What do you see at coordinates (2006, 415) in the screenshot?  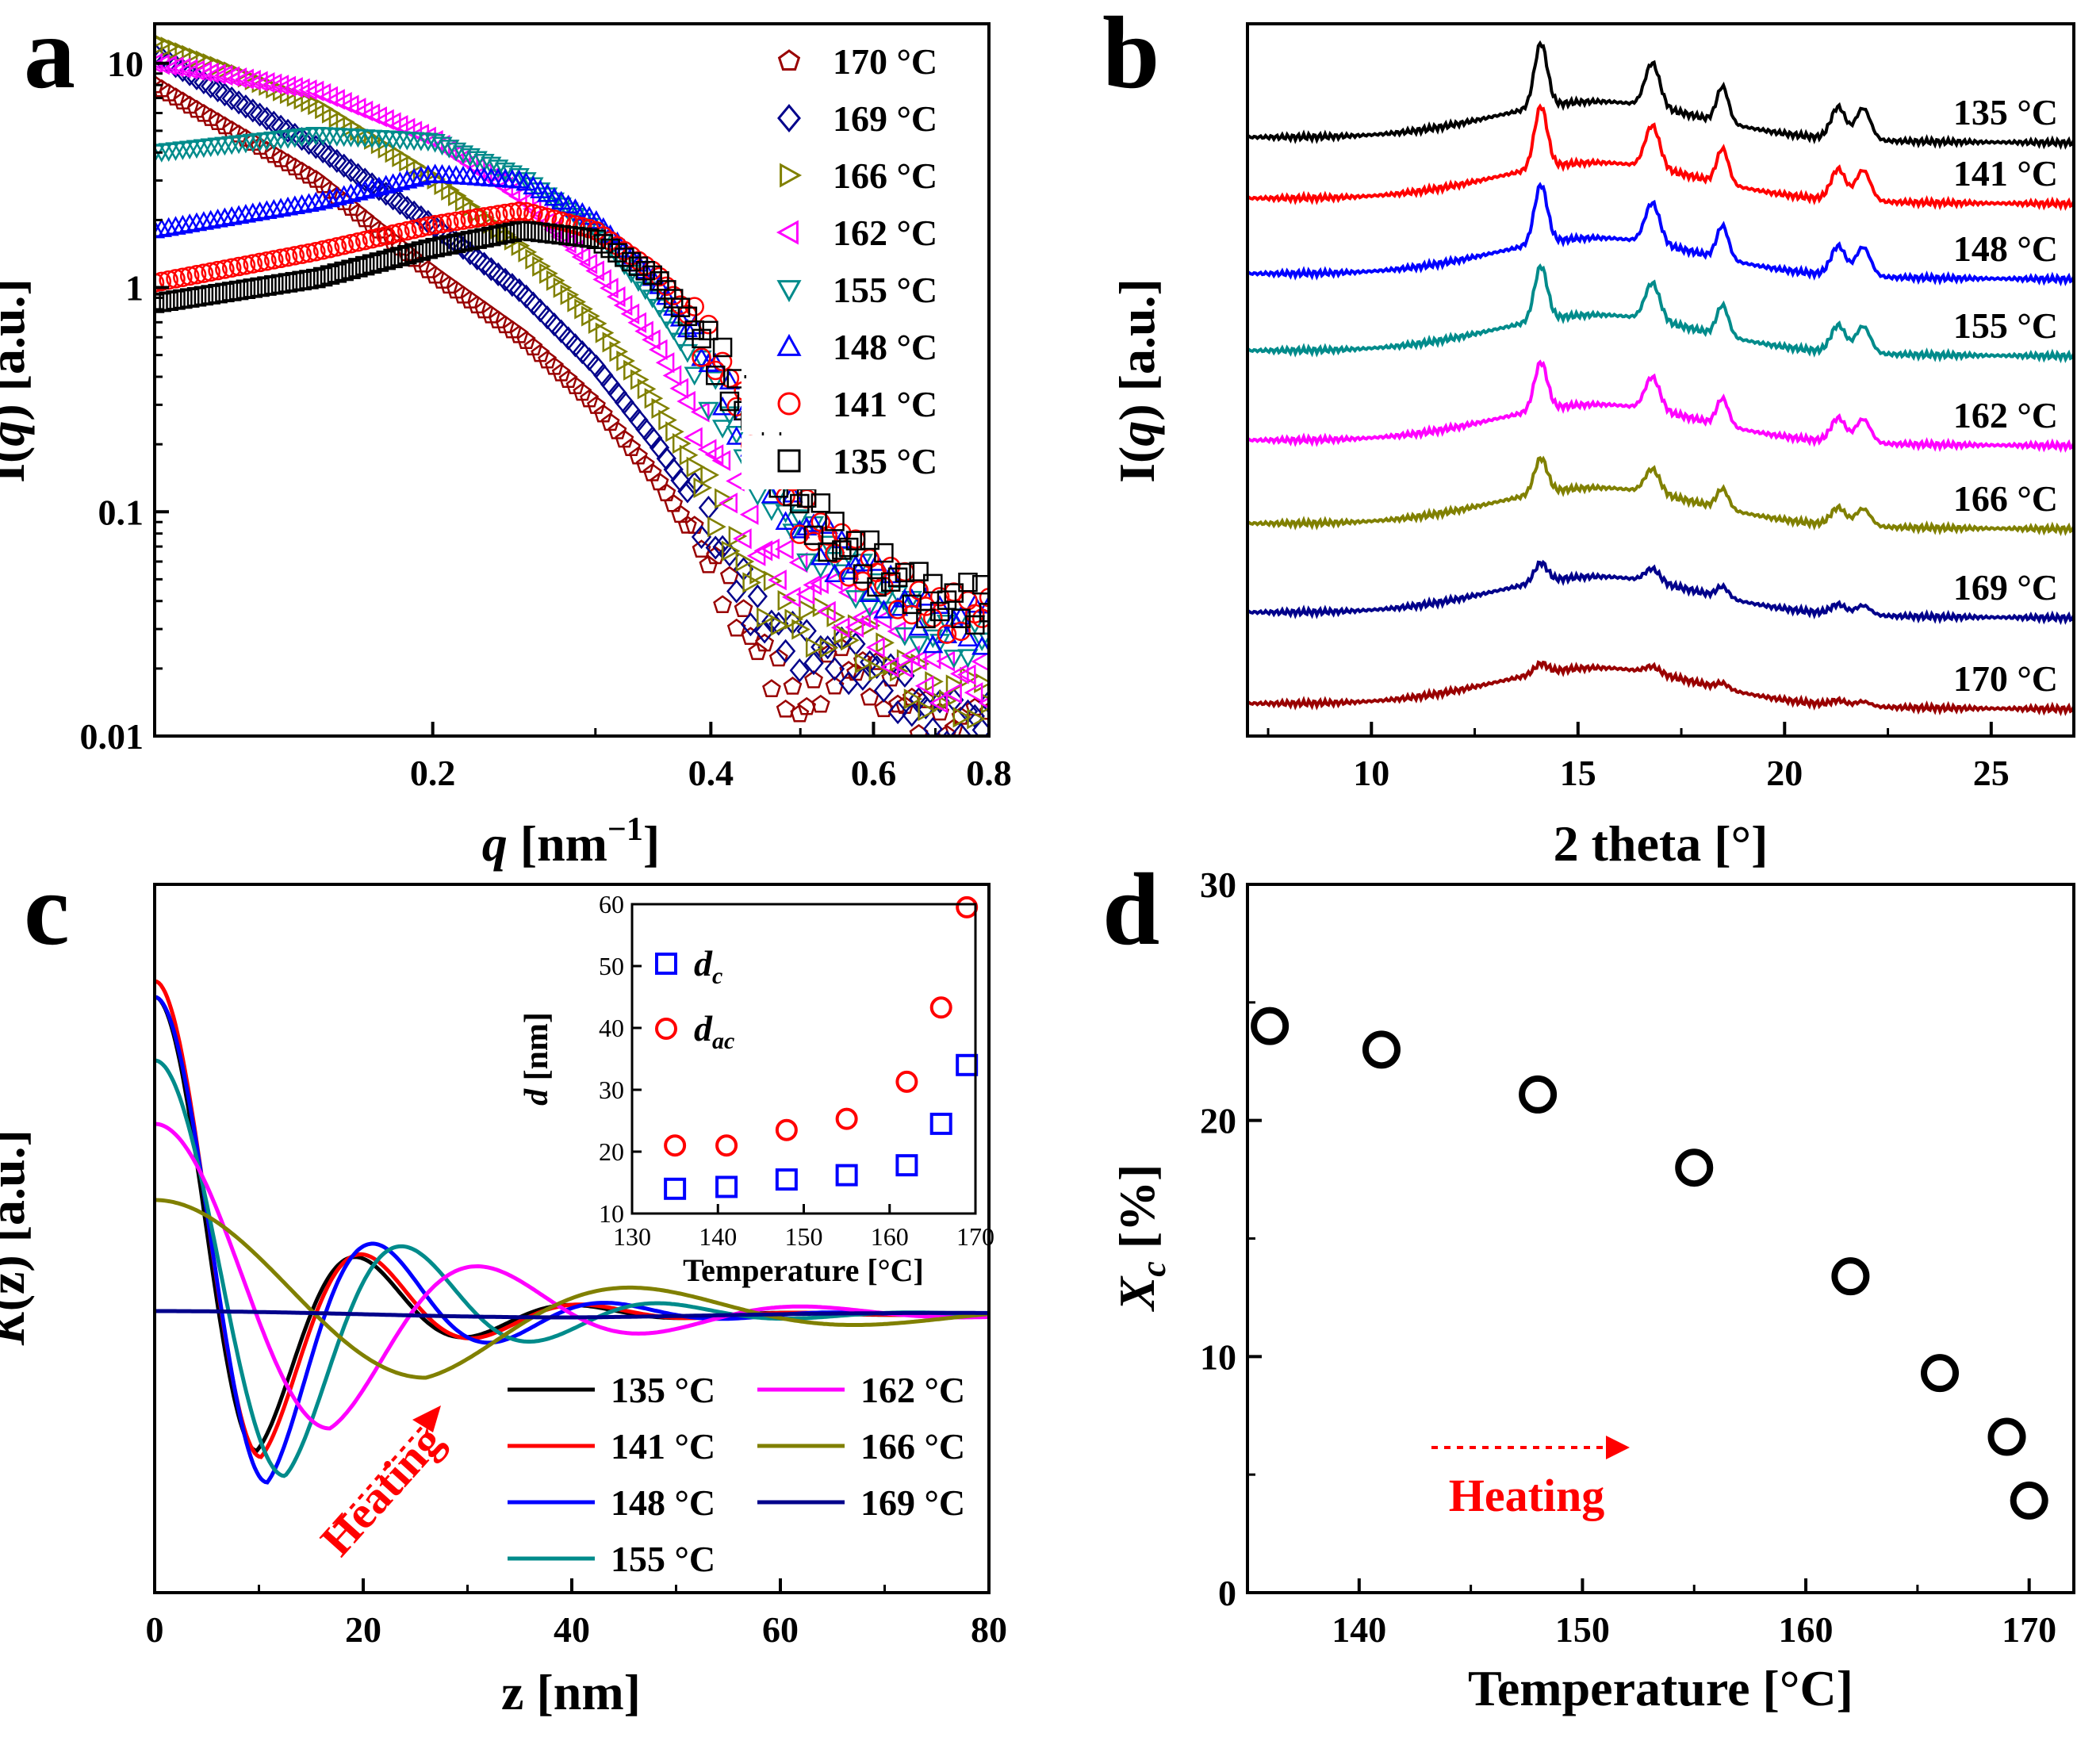 I see `panel-b-trace-label: 162 °C` at bounding box center [2006, 415].